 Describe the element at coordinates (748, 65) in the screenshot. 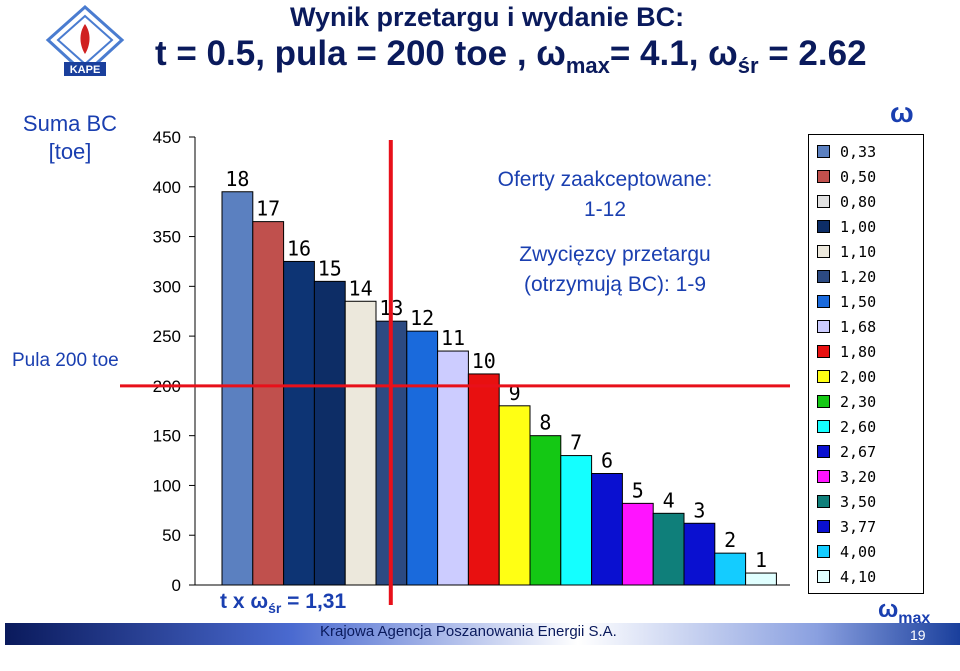

I see `title-sub-sr: śr` at that location.